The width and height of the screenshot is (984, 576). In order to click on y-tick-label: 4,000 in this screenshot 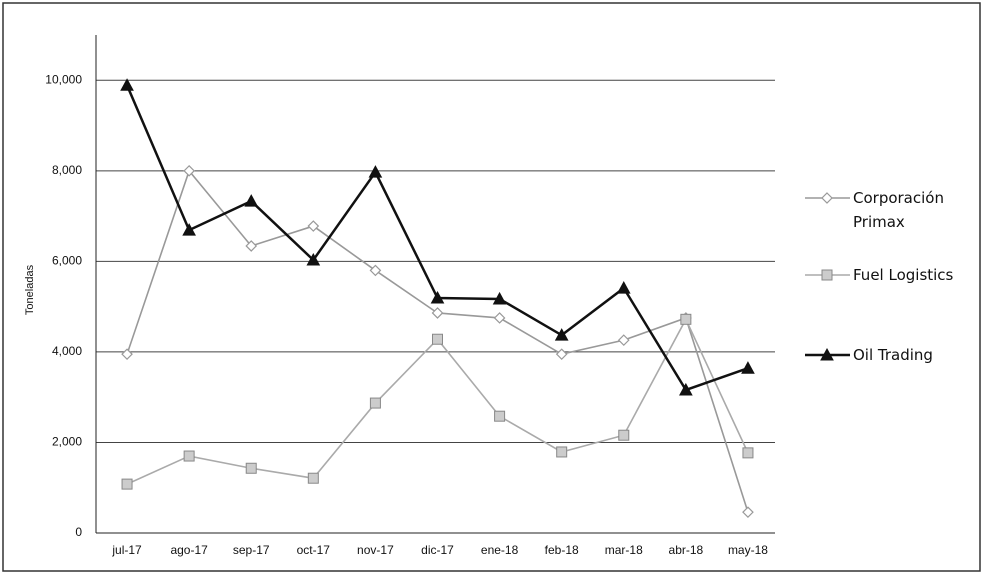, I will do `click(67, 351)`.